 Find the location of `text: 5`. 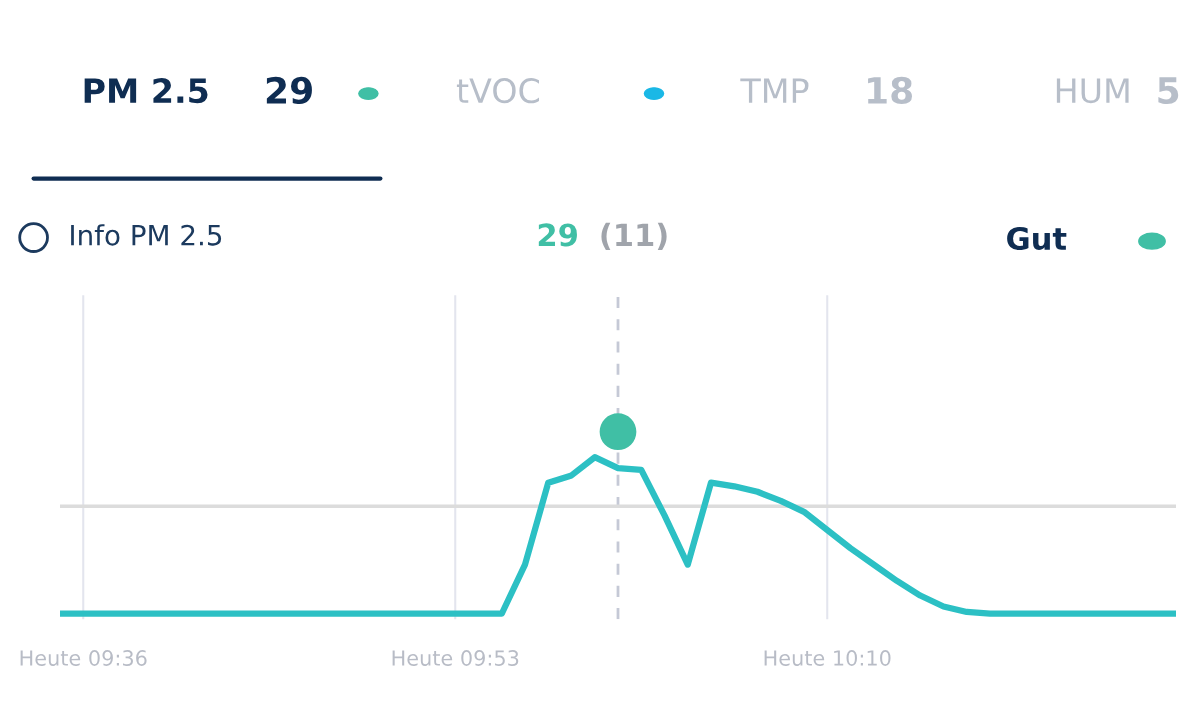

text: 5 is located at coordinates (1168, 91).